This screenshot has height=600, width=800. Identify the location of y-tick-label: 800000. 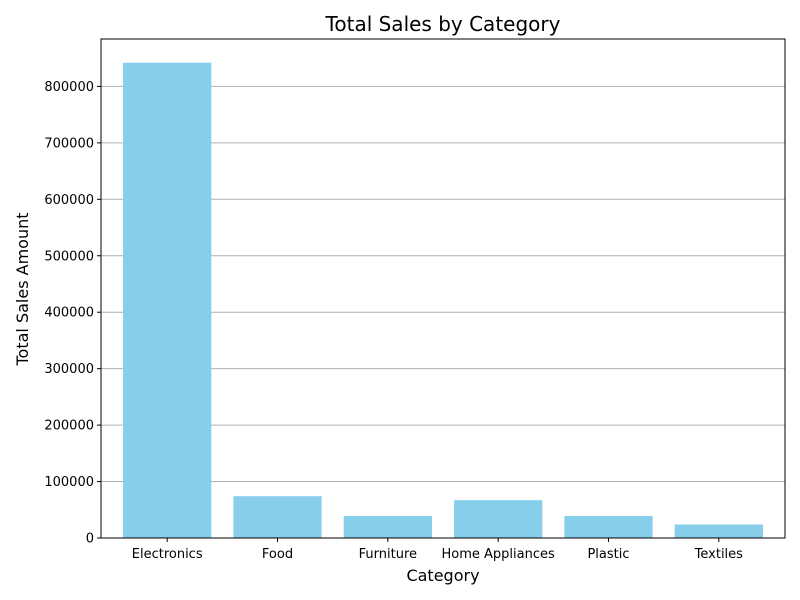
(69, 87).